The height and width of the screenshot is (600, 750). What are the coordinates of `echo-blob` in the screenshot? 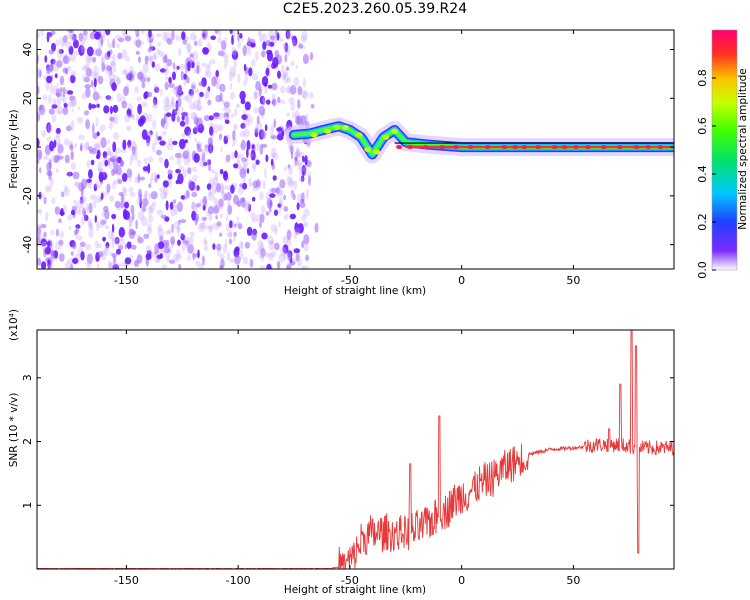 It's located at (395, 131).